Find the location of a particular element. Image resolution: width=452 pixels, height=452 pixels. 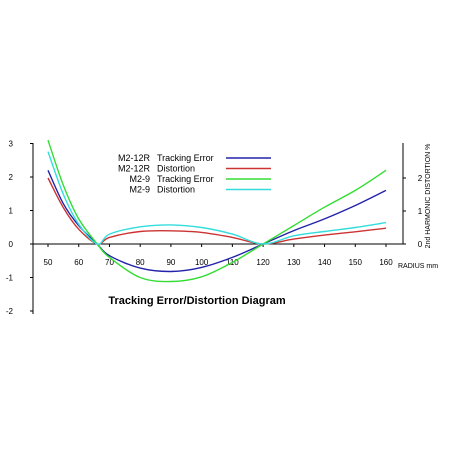

x-tick-label: 60 is located at coordinates (78, 262).